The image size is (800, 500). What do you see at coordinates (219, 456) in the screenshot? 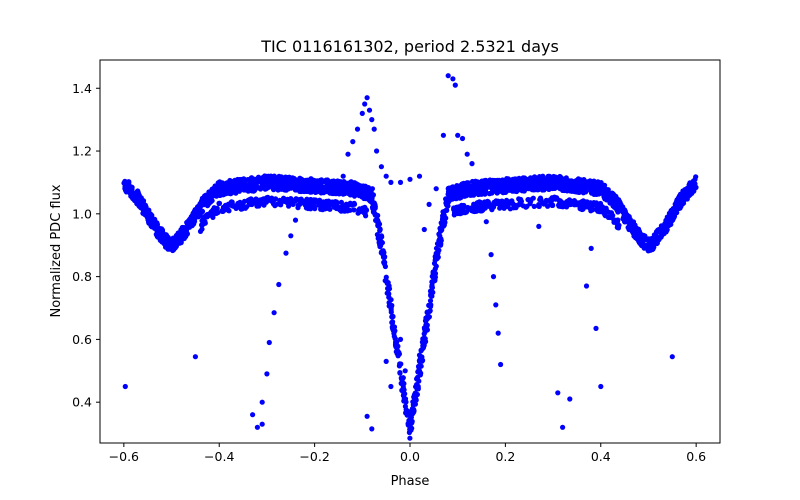
I see `x-tick-label: −0.4` at bounding box center [219, 456].